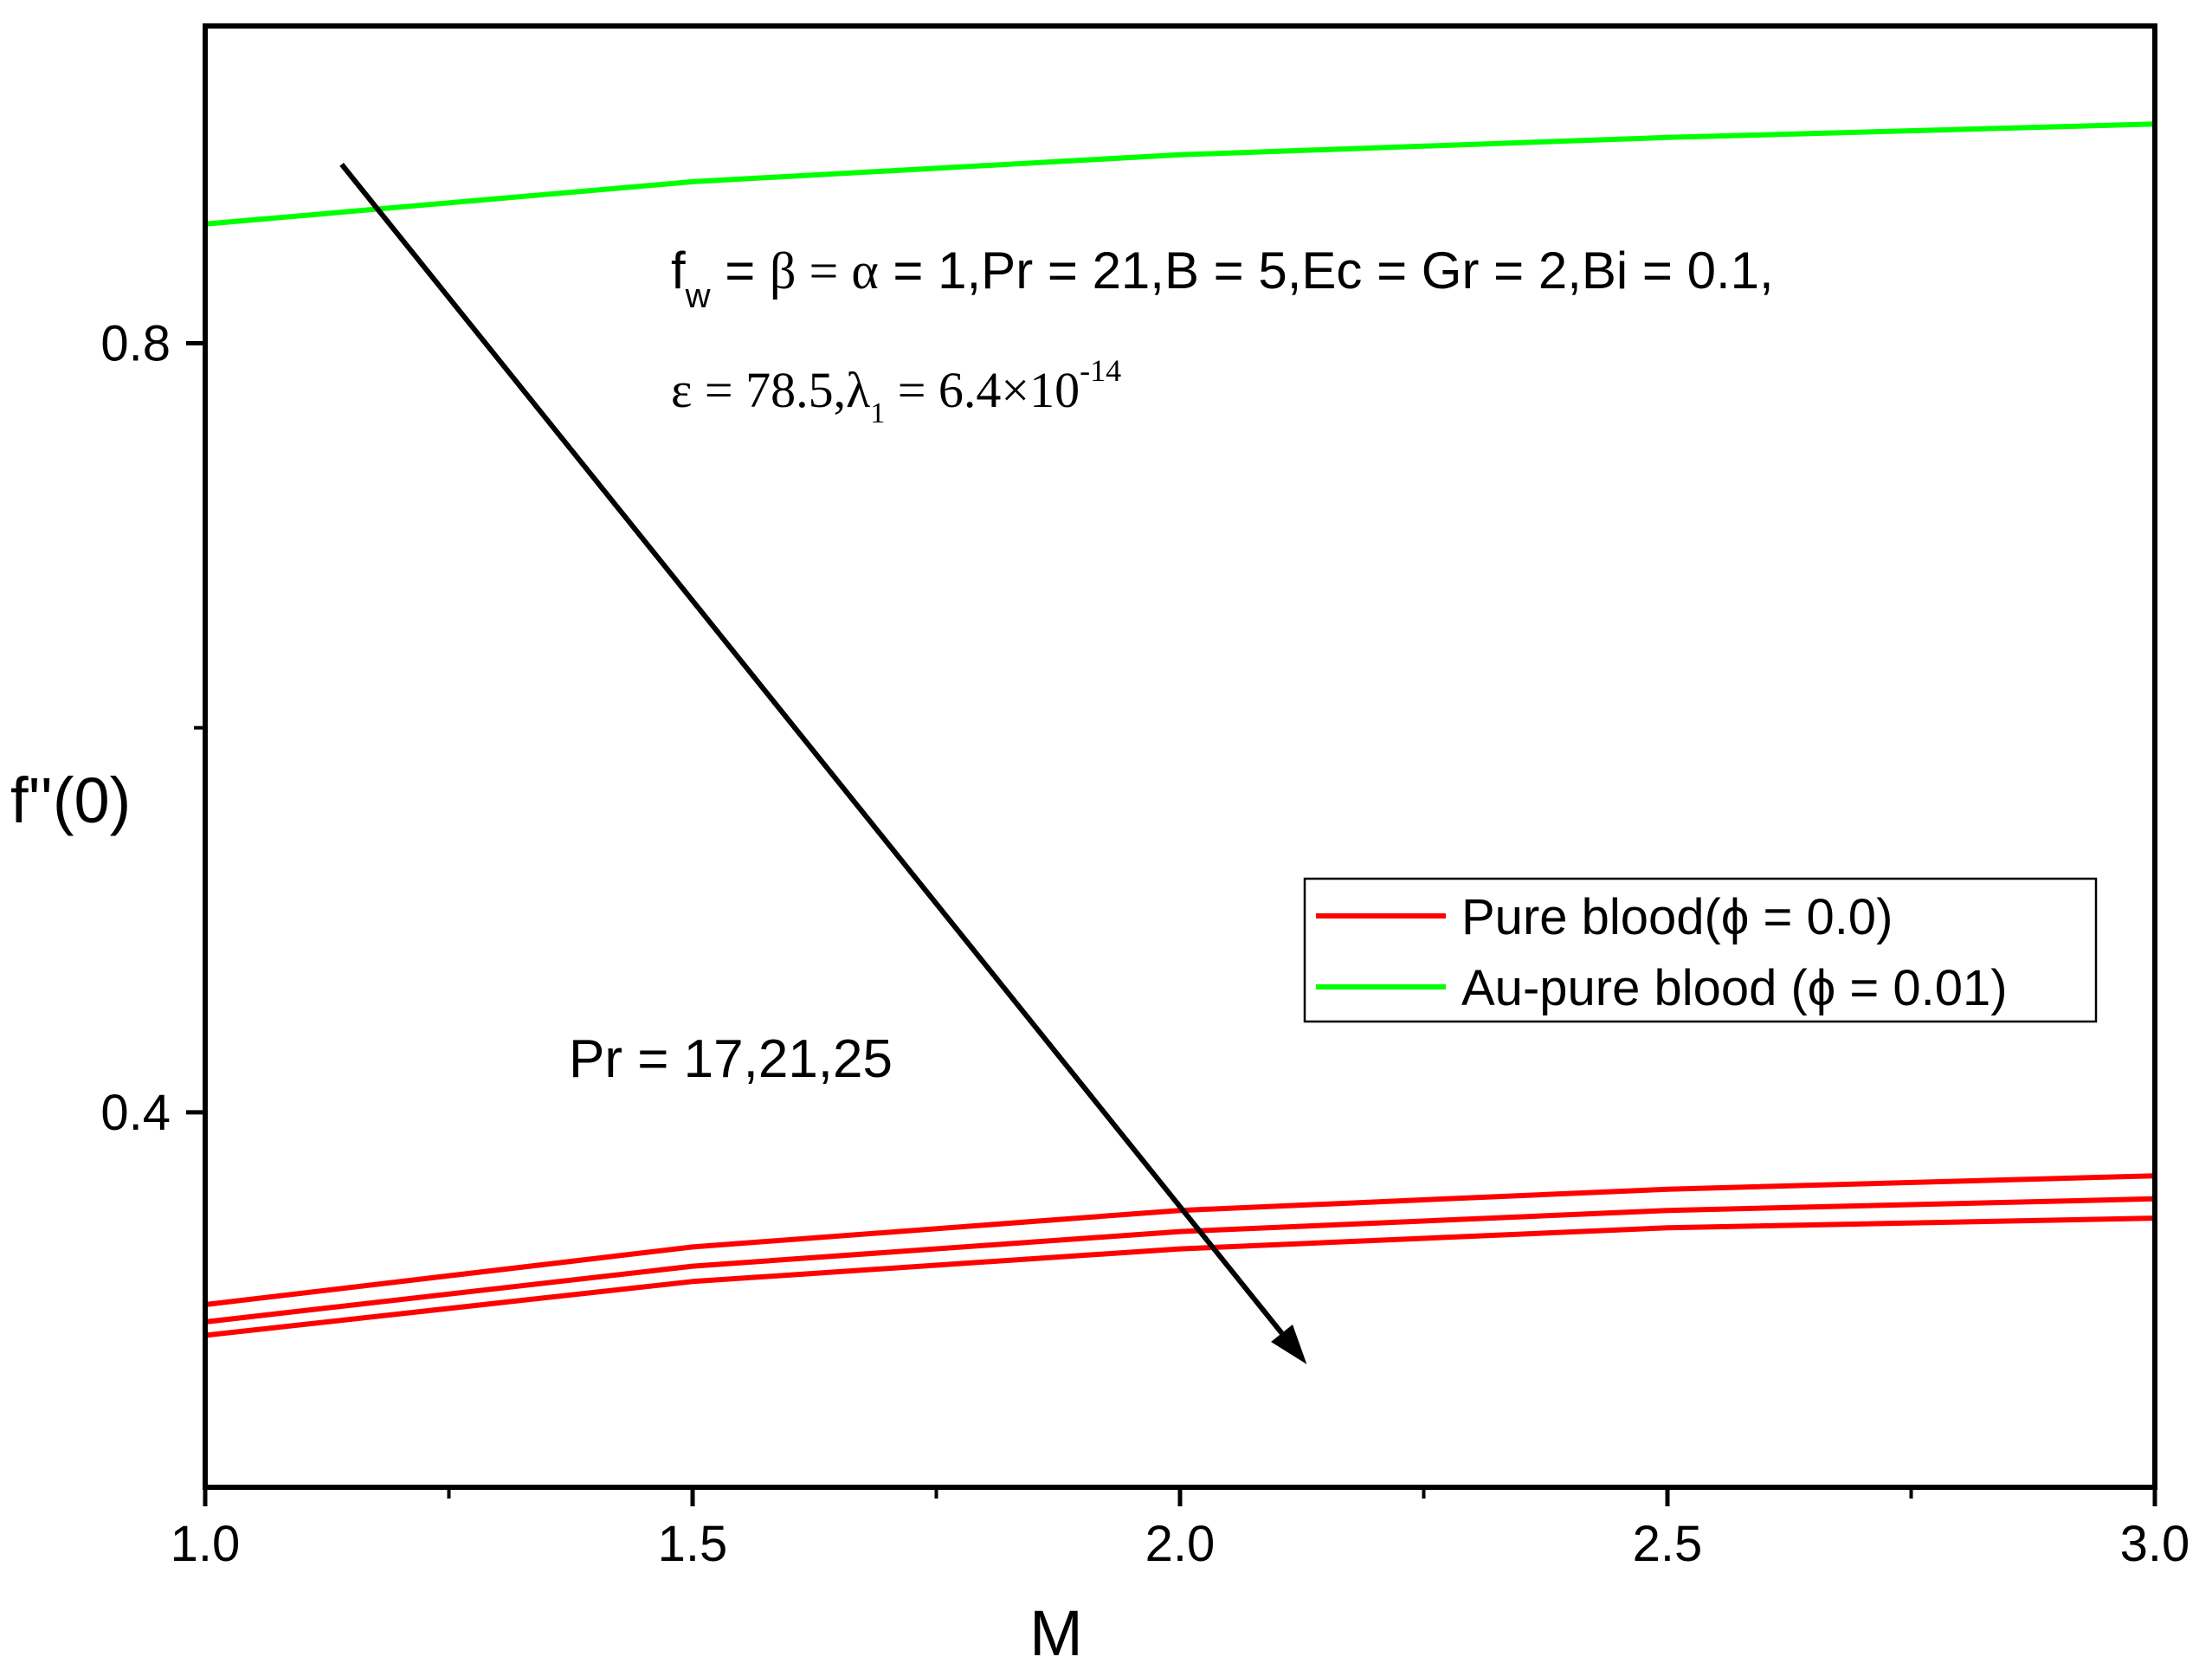 This screenshot has height=1676, width=2212. What do you see at coordinates (1326, 271) in the screenshot?
I see `param-rest: = 1,Pr = 21,B = 5,Ec = Gr = 2,Bi = 0.1,` at bounding box center [1326, 271].